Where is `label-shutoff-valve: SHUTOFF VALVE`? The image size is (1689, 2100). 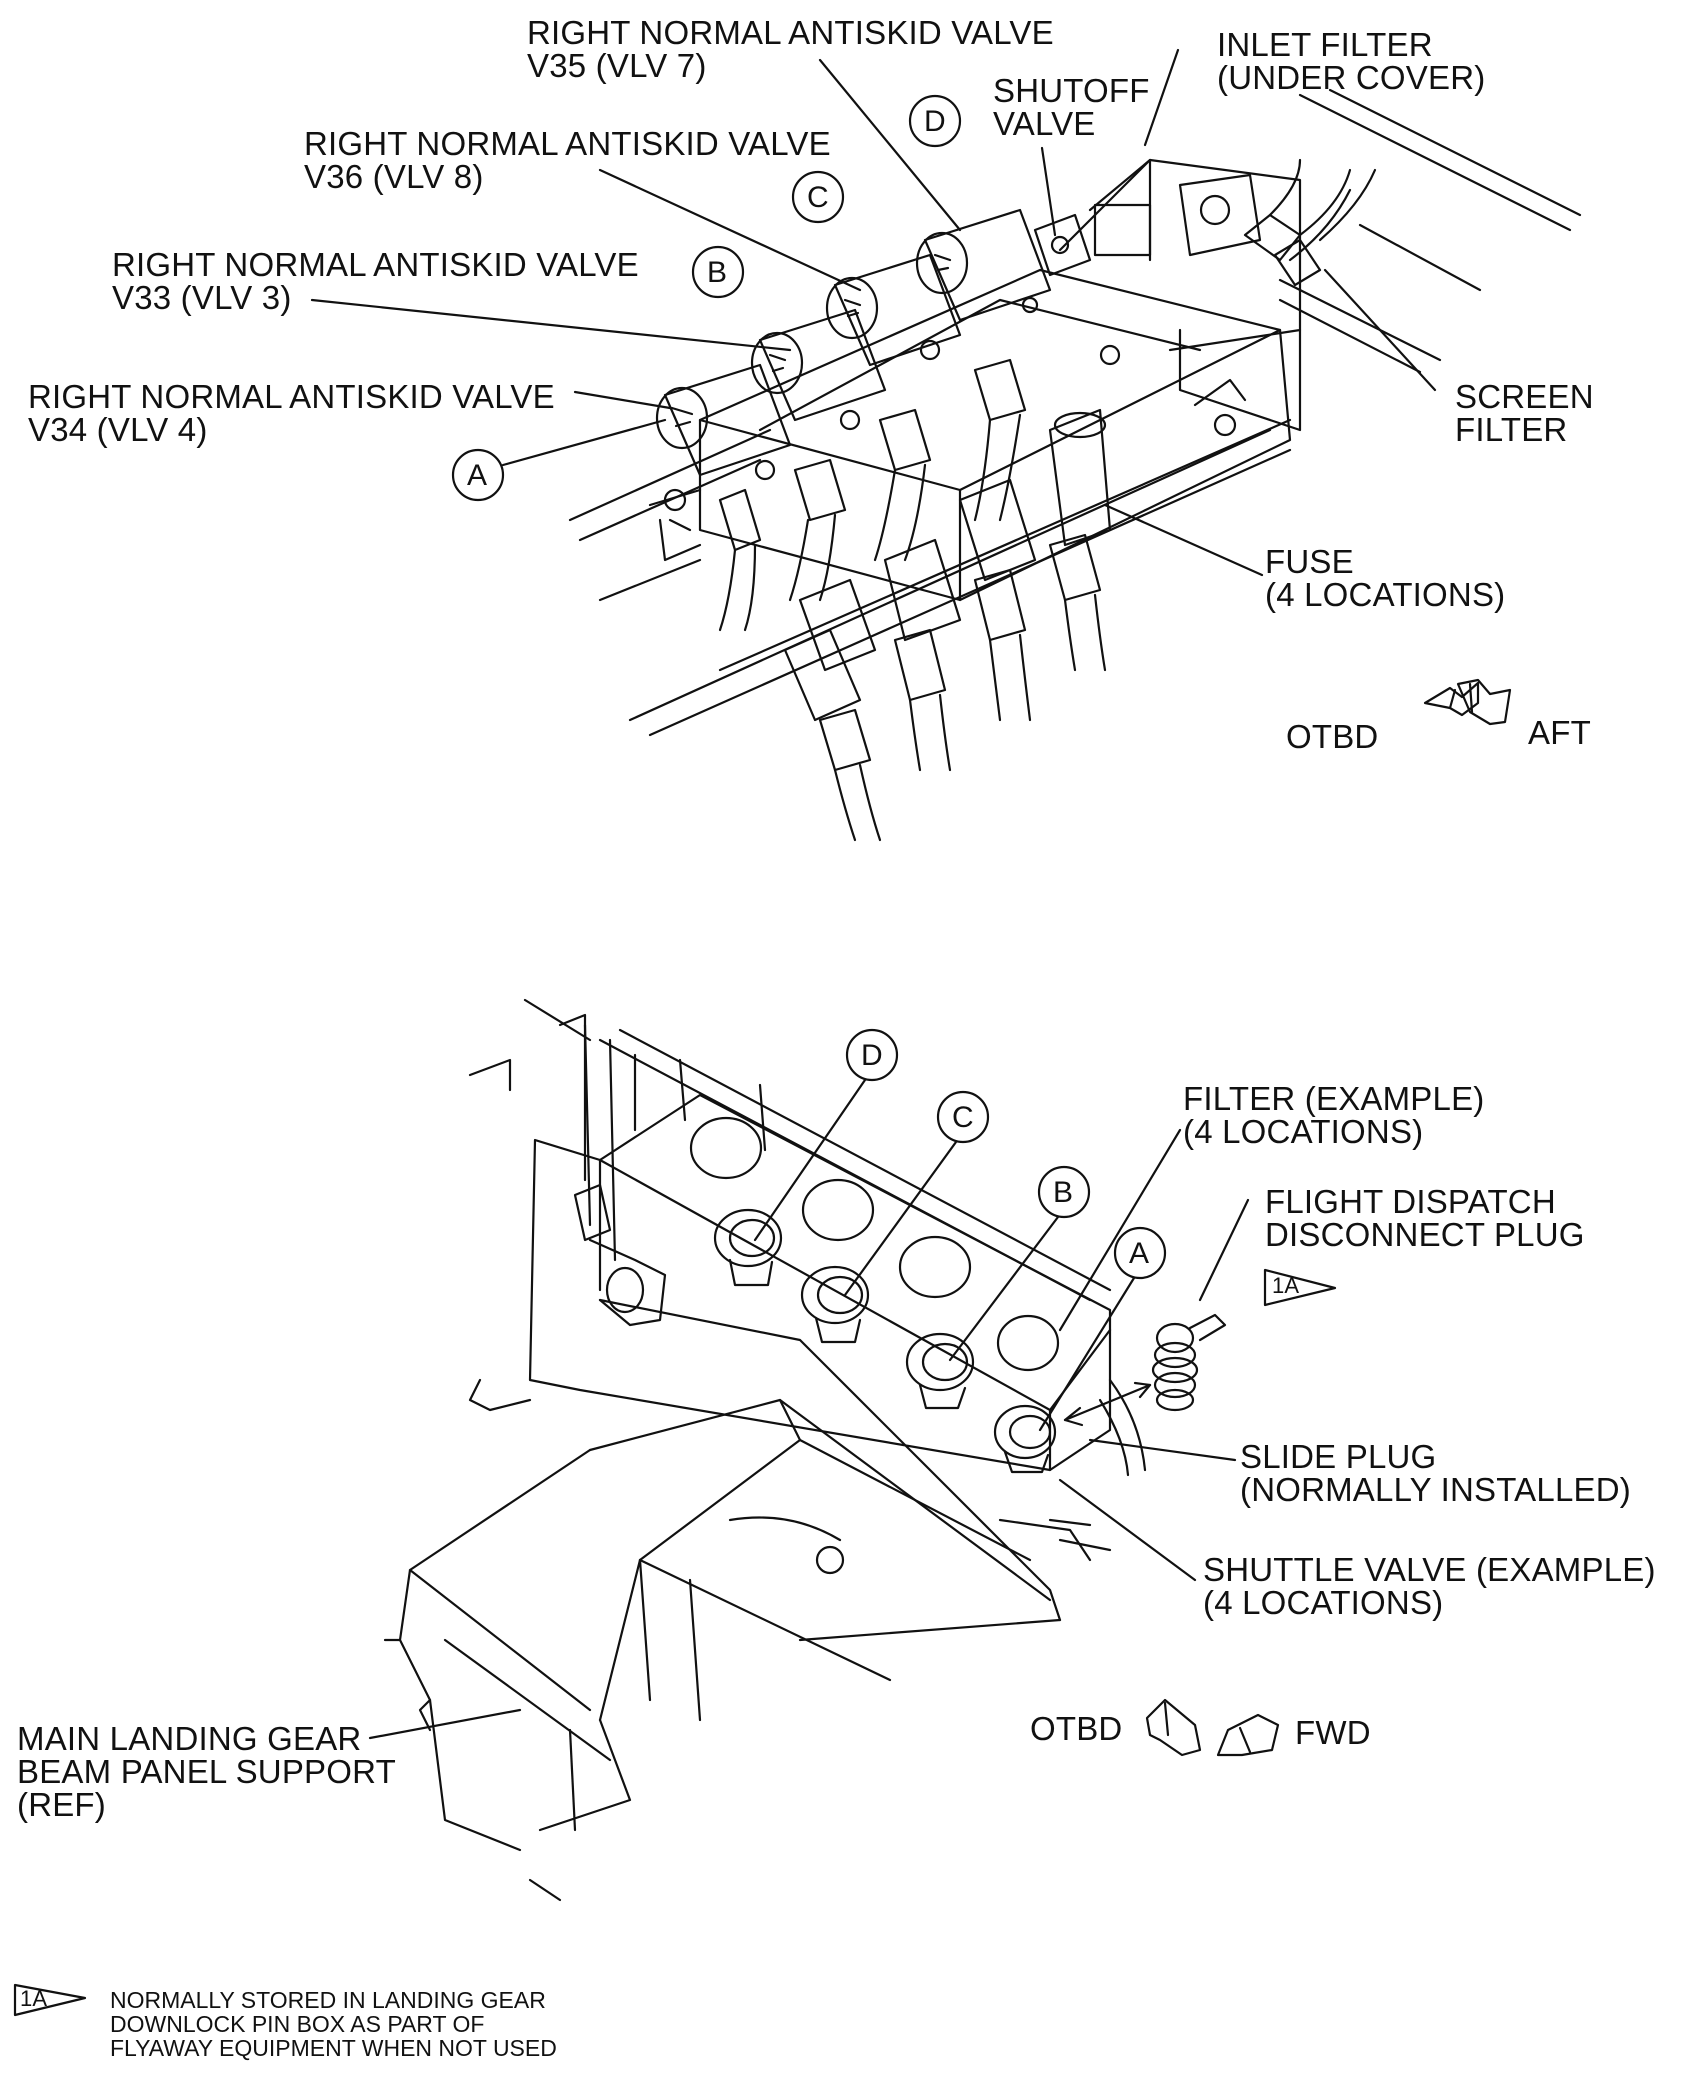
label-shutoff-valve: SHUTOFF VALVE is located at coordinates (1071, 107).